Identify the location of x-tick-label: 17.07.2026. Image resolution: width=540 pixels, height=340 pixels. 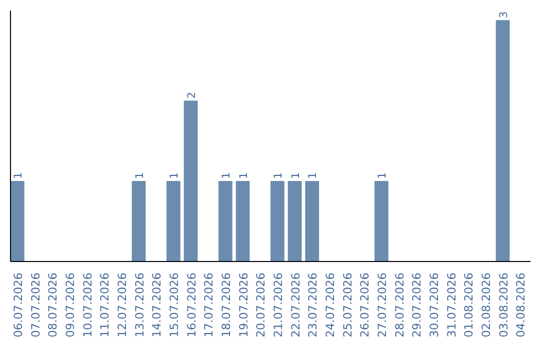
(209, 305).